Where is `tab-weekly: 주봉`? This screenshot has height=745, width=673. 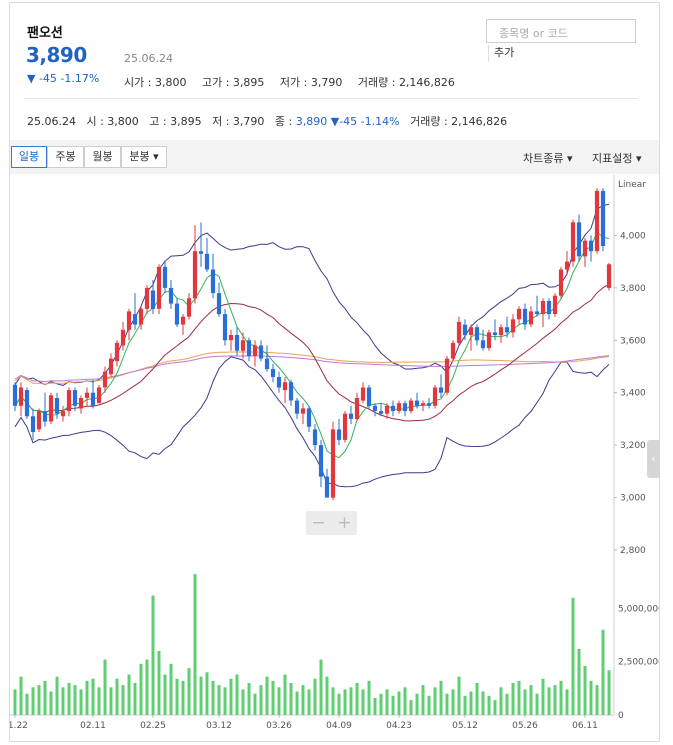
tab-weekly: 주봉 is located at coordinates (65, 157).